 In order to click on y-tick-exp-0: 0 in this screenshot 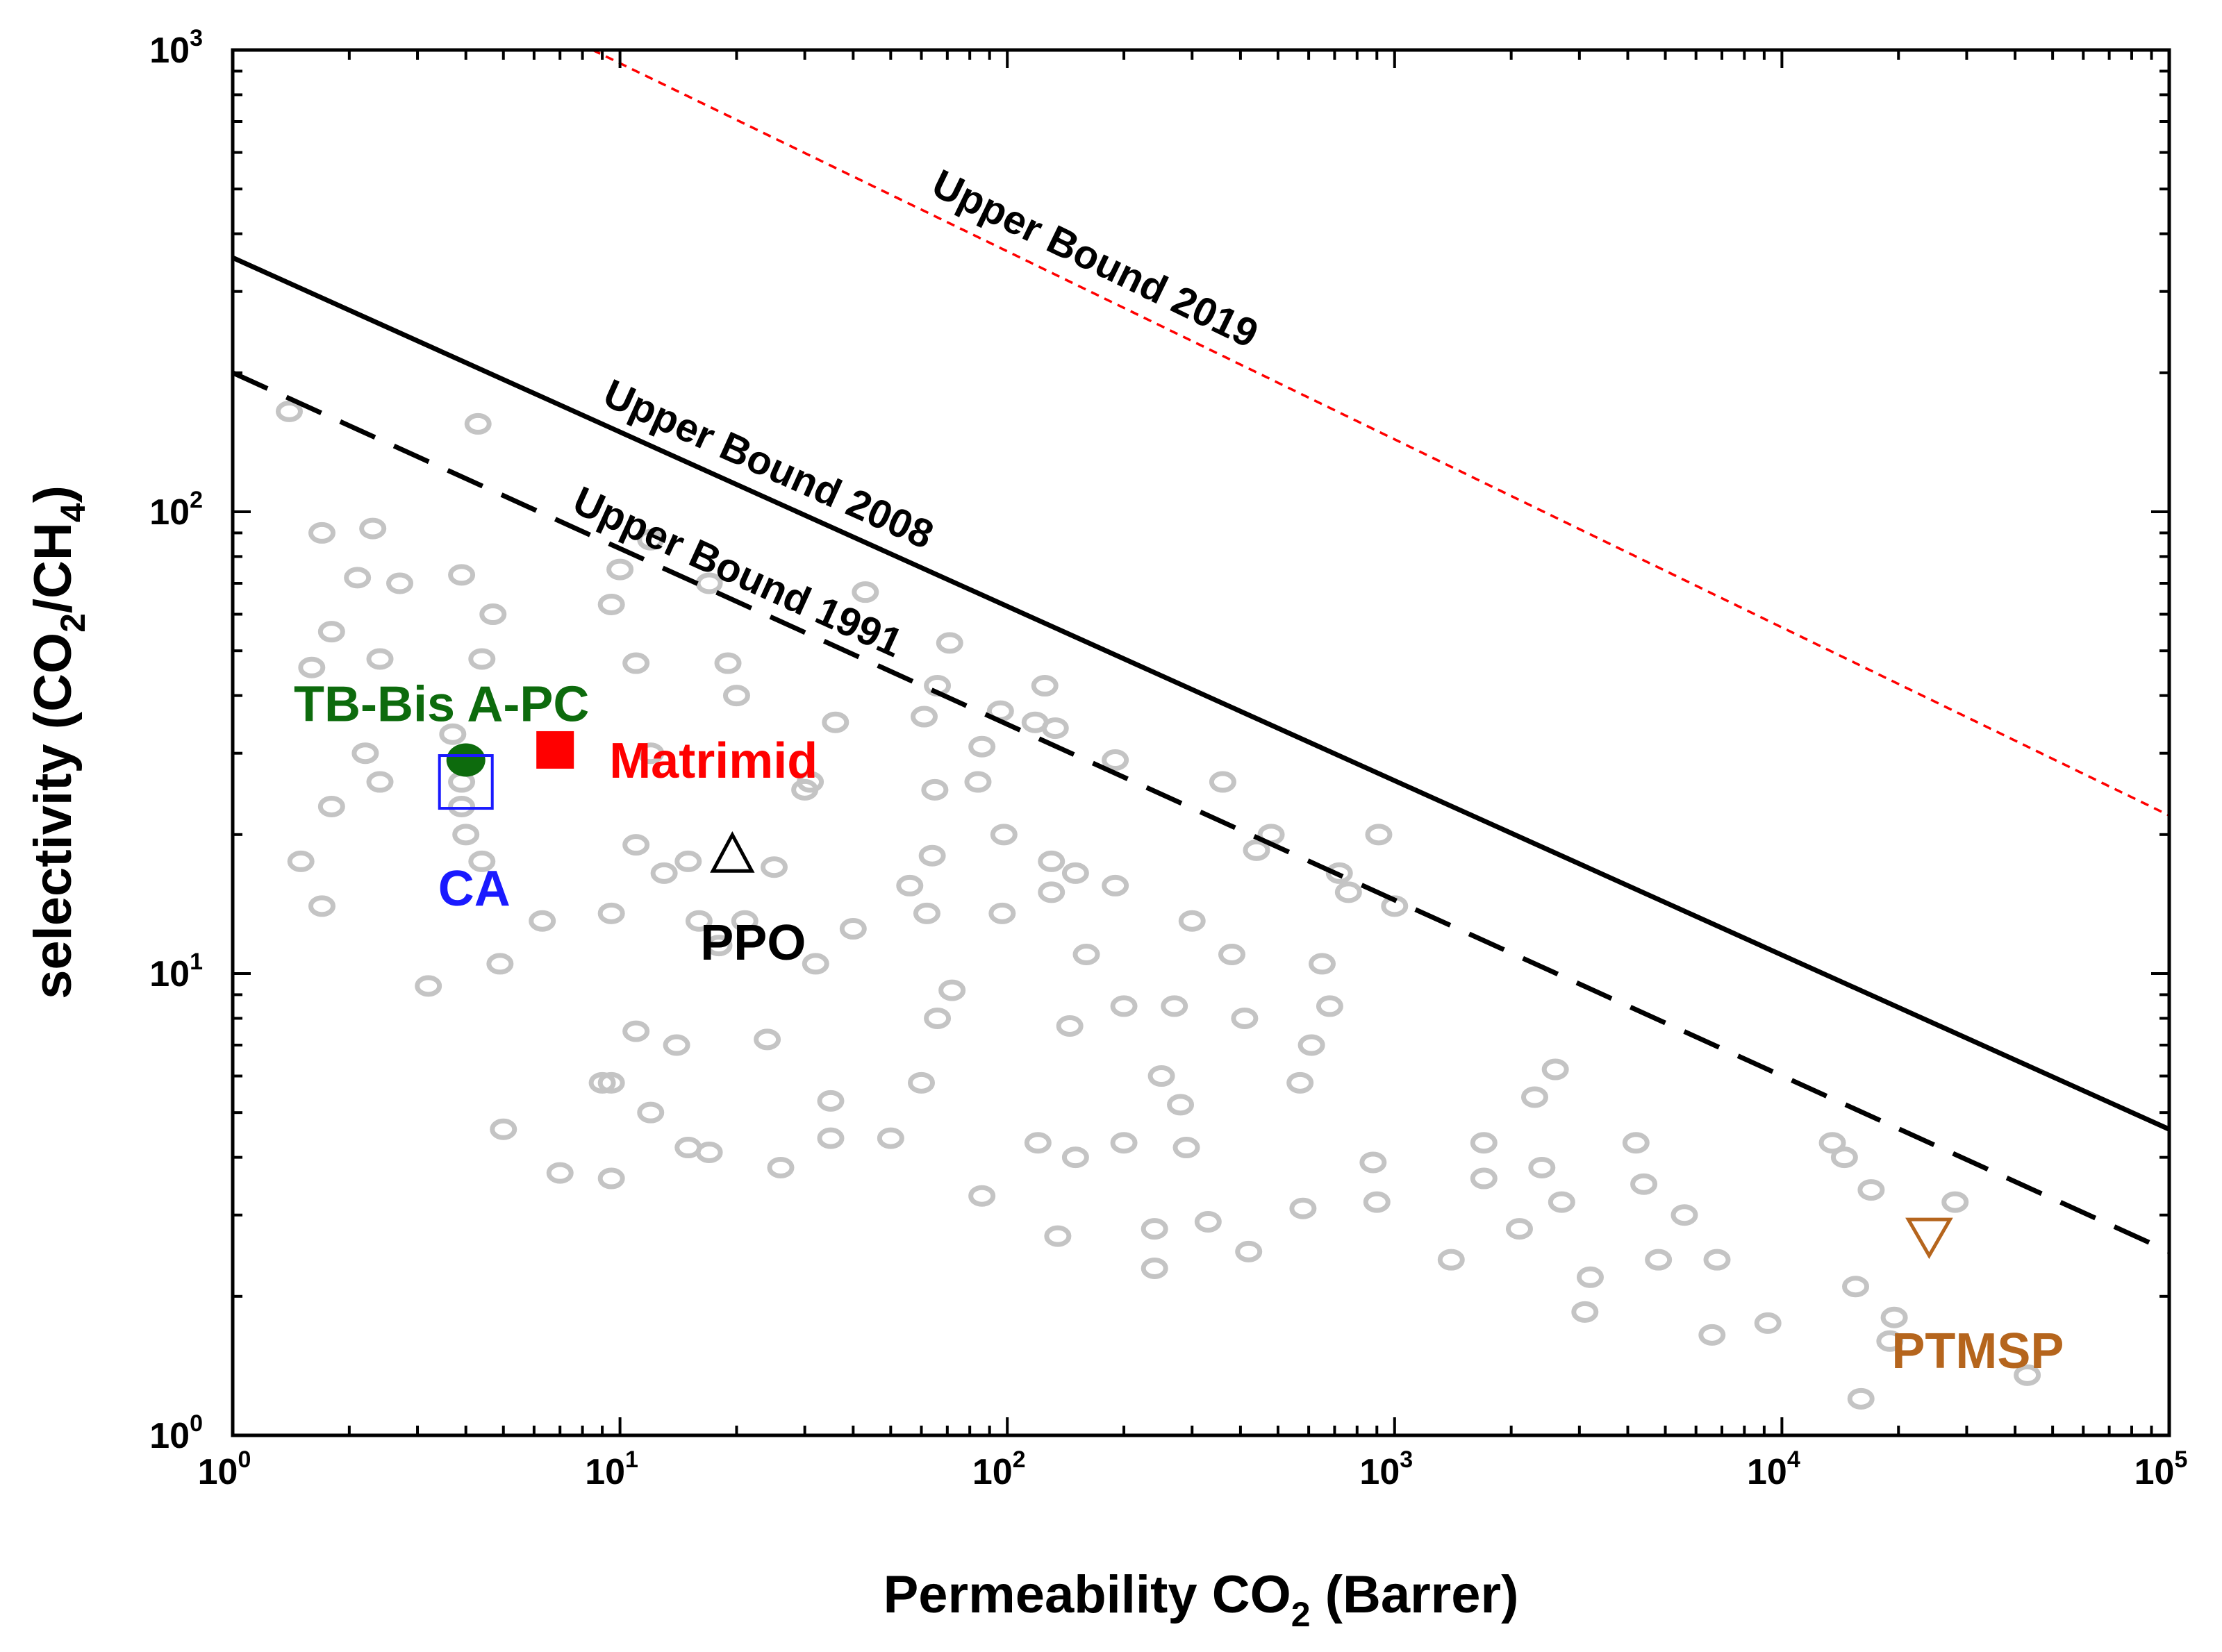, I will do `click(196, 1423)`.